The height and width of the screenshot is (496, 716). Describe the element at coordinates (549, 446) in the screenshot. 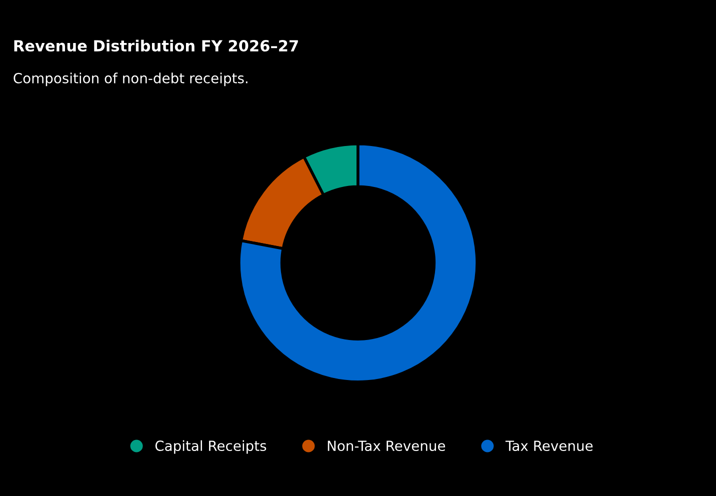

I see `legend-label: Tax Revenue` at that location.